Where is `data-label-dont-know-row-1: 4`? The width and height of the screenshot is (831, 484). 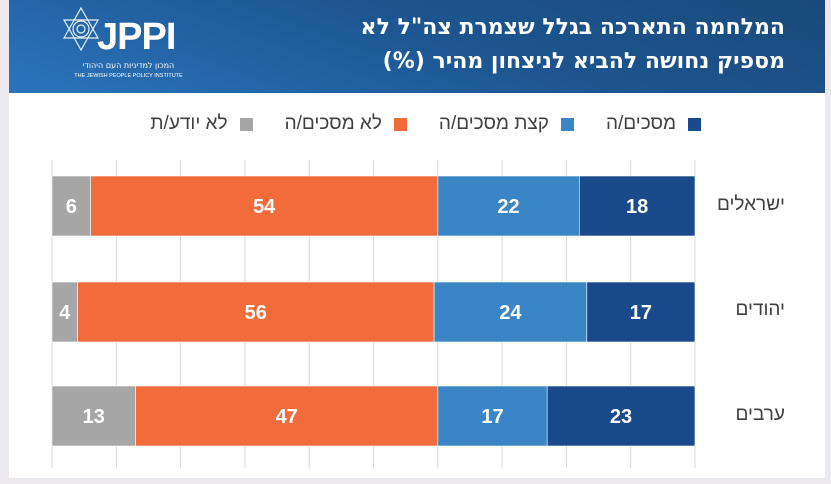
data-label-dont-know-row-1: 4 is located at coordinates (65, 313).